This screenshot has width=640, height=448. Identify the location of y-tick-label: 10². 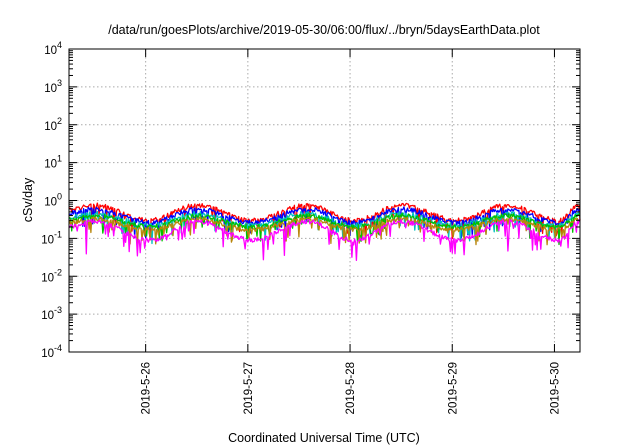
(53, 124).